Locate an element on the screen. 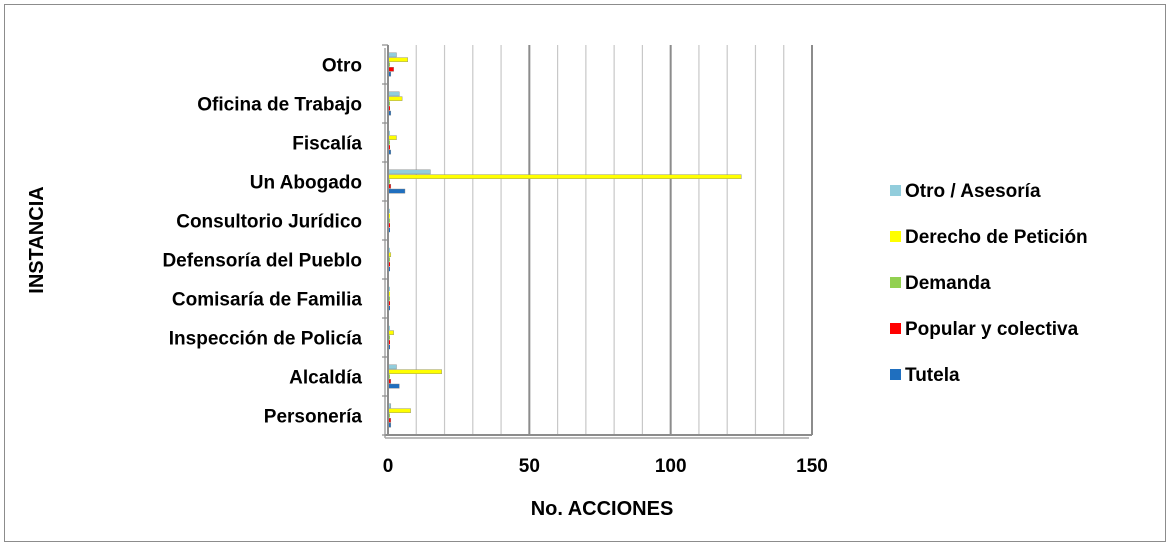 The width and height of the screenshot is (1172, 548). legend-label: Tutela is located at coordinates (932, 375).